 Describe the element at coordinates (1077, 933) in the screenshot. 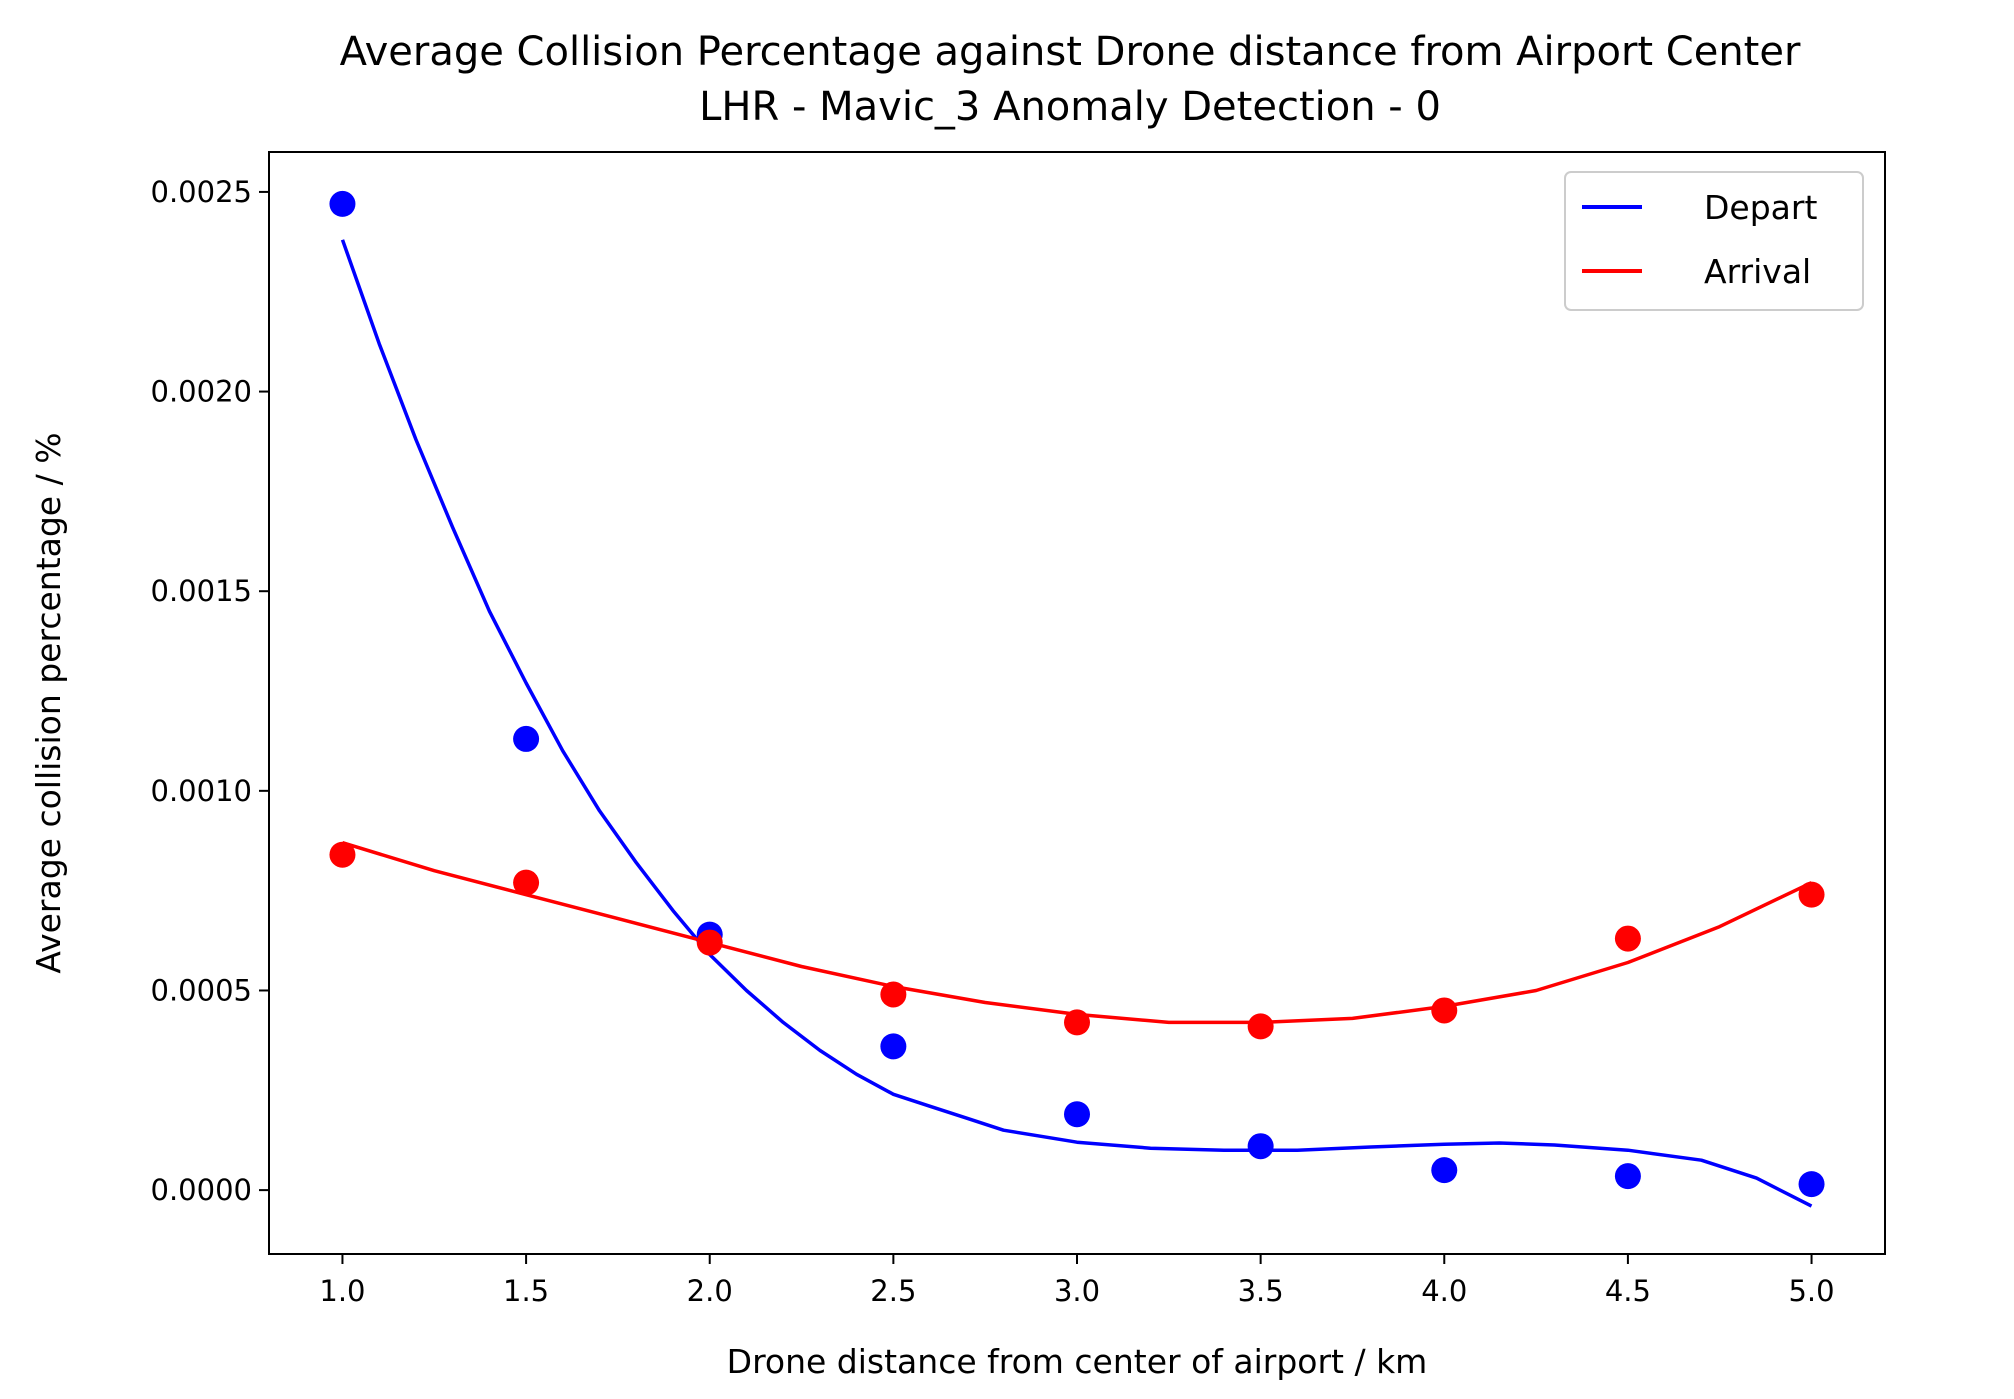

I see `fit-curve-arrival` at that location.